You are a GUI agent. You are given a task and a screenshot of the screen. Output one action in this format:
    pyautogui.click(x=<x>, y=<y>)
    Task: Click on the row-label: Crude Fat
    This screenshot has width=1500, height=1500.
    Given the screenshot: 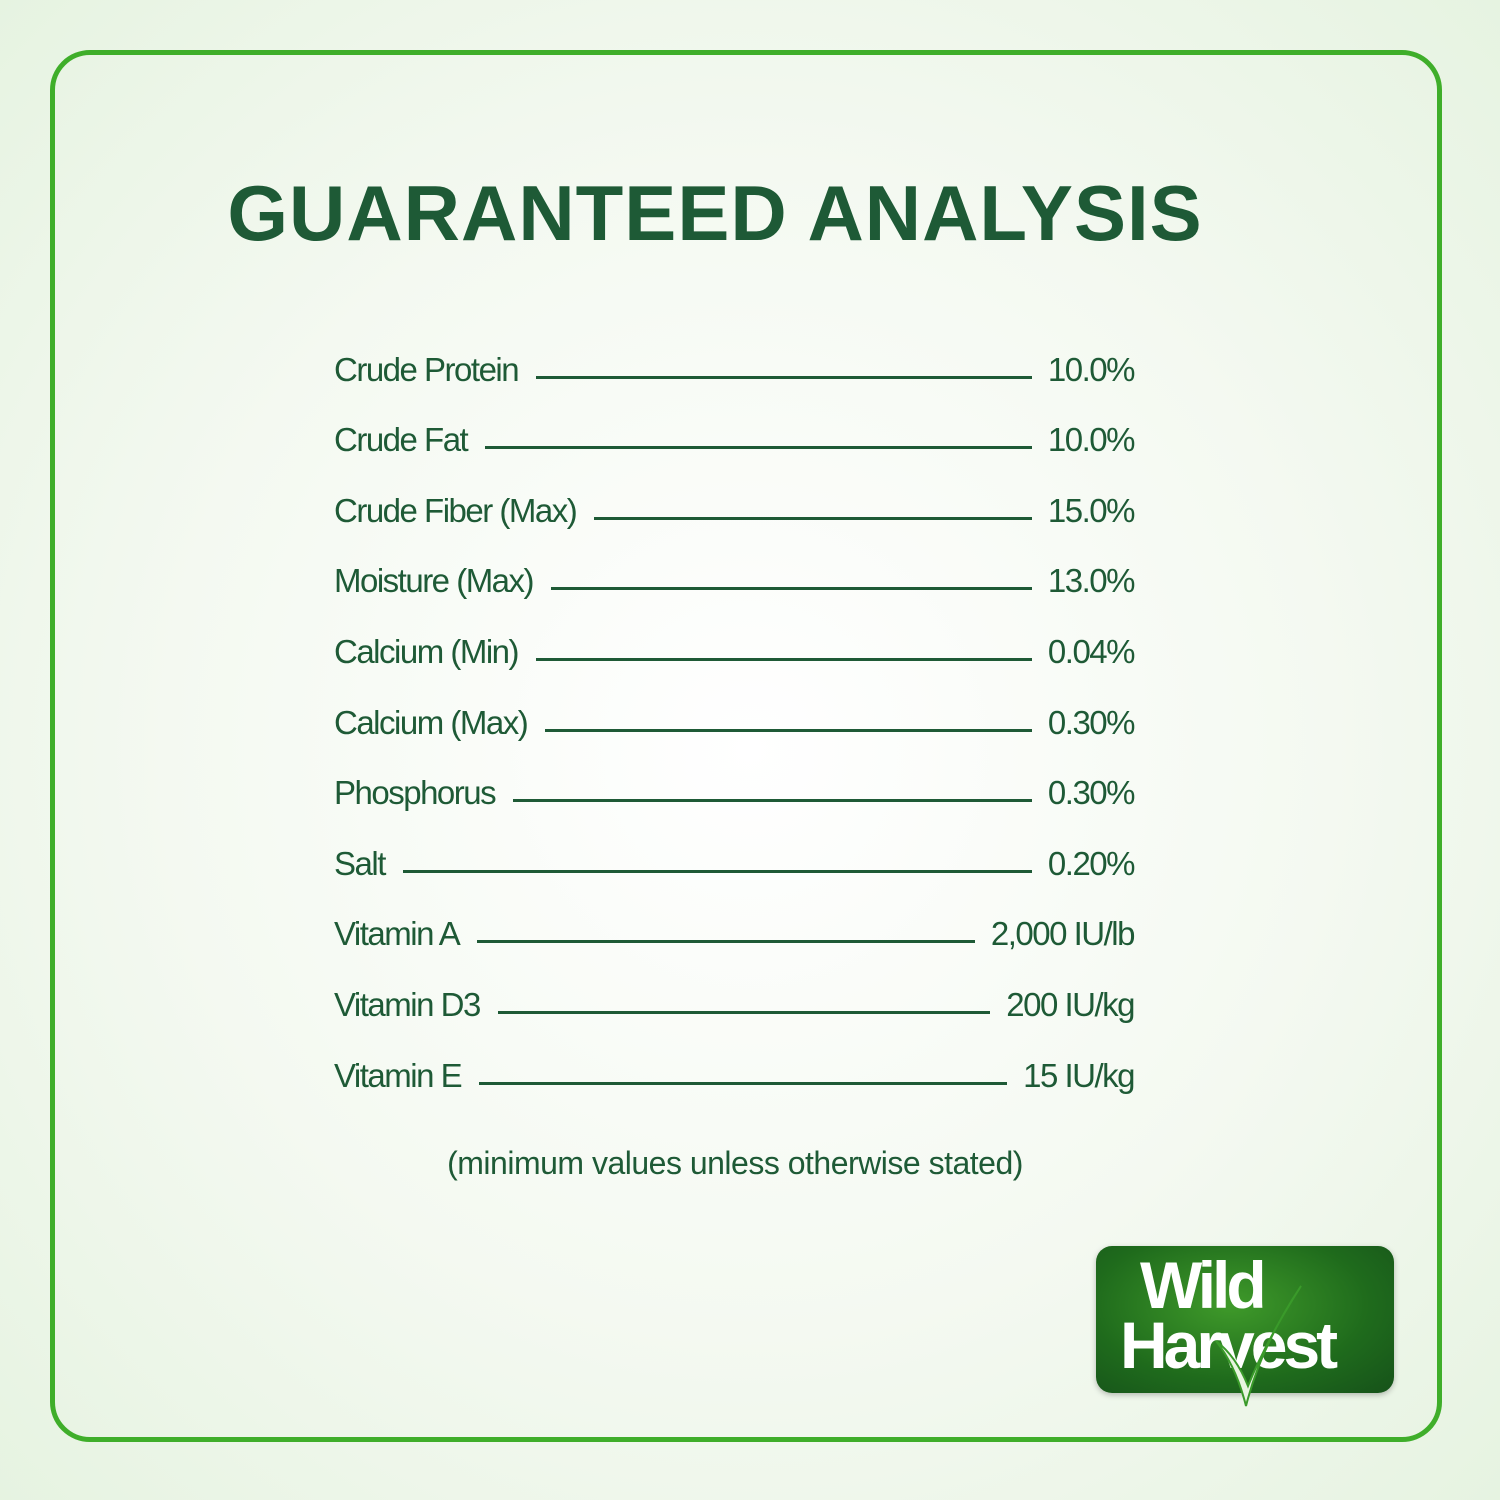 What is the action you would take?
    pyautogui.click(x=401, y=440)
    